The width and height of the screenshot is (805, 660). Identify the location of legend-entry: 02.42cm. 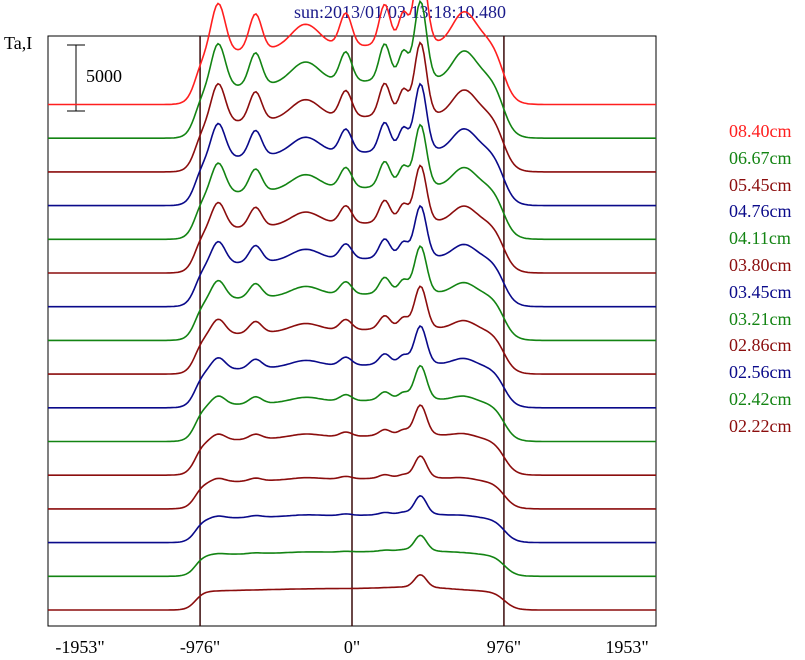
(760, 398).